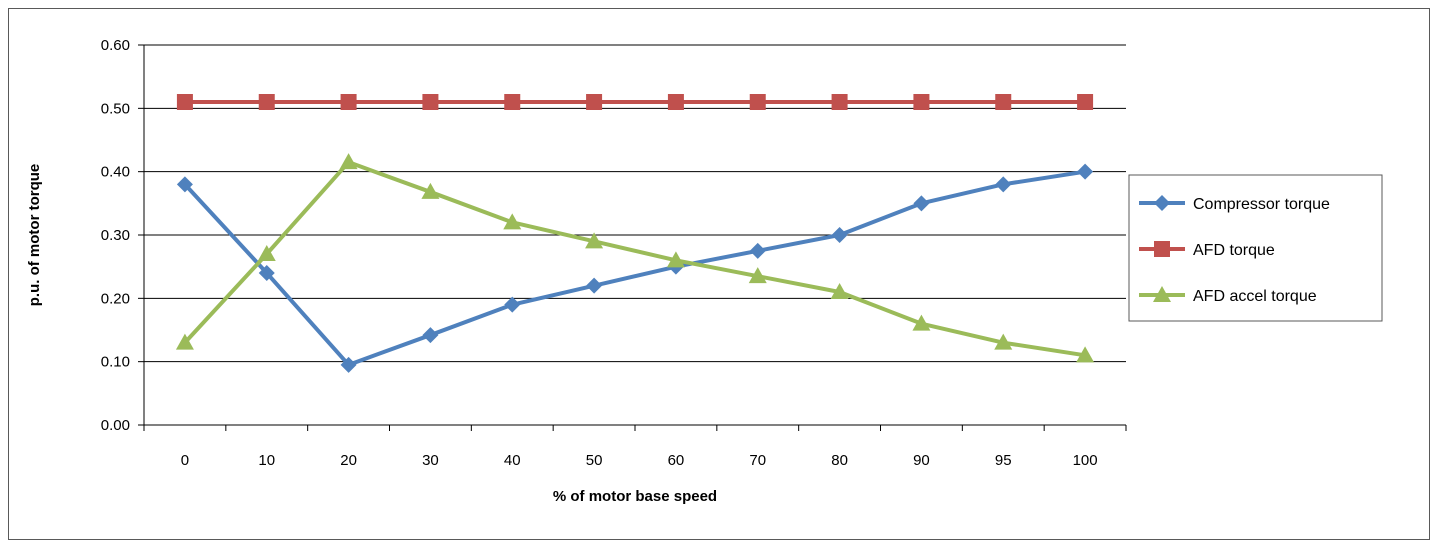 The width and height of the screenshot is (1439, 550). Describe the element at coordinates (676, 460) in the screenshot. I see `x-tick-label: 60` at that location.